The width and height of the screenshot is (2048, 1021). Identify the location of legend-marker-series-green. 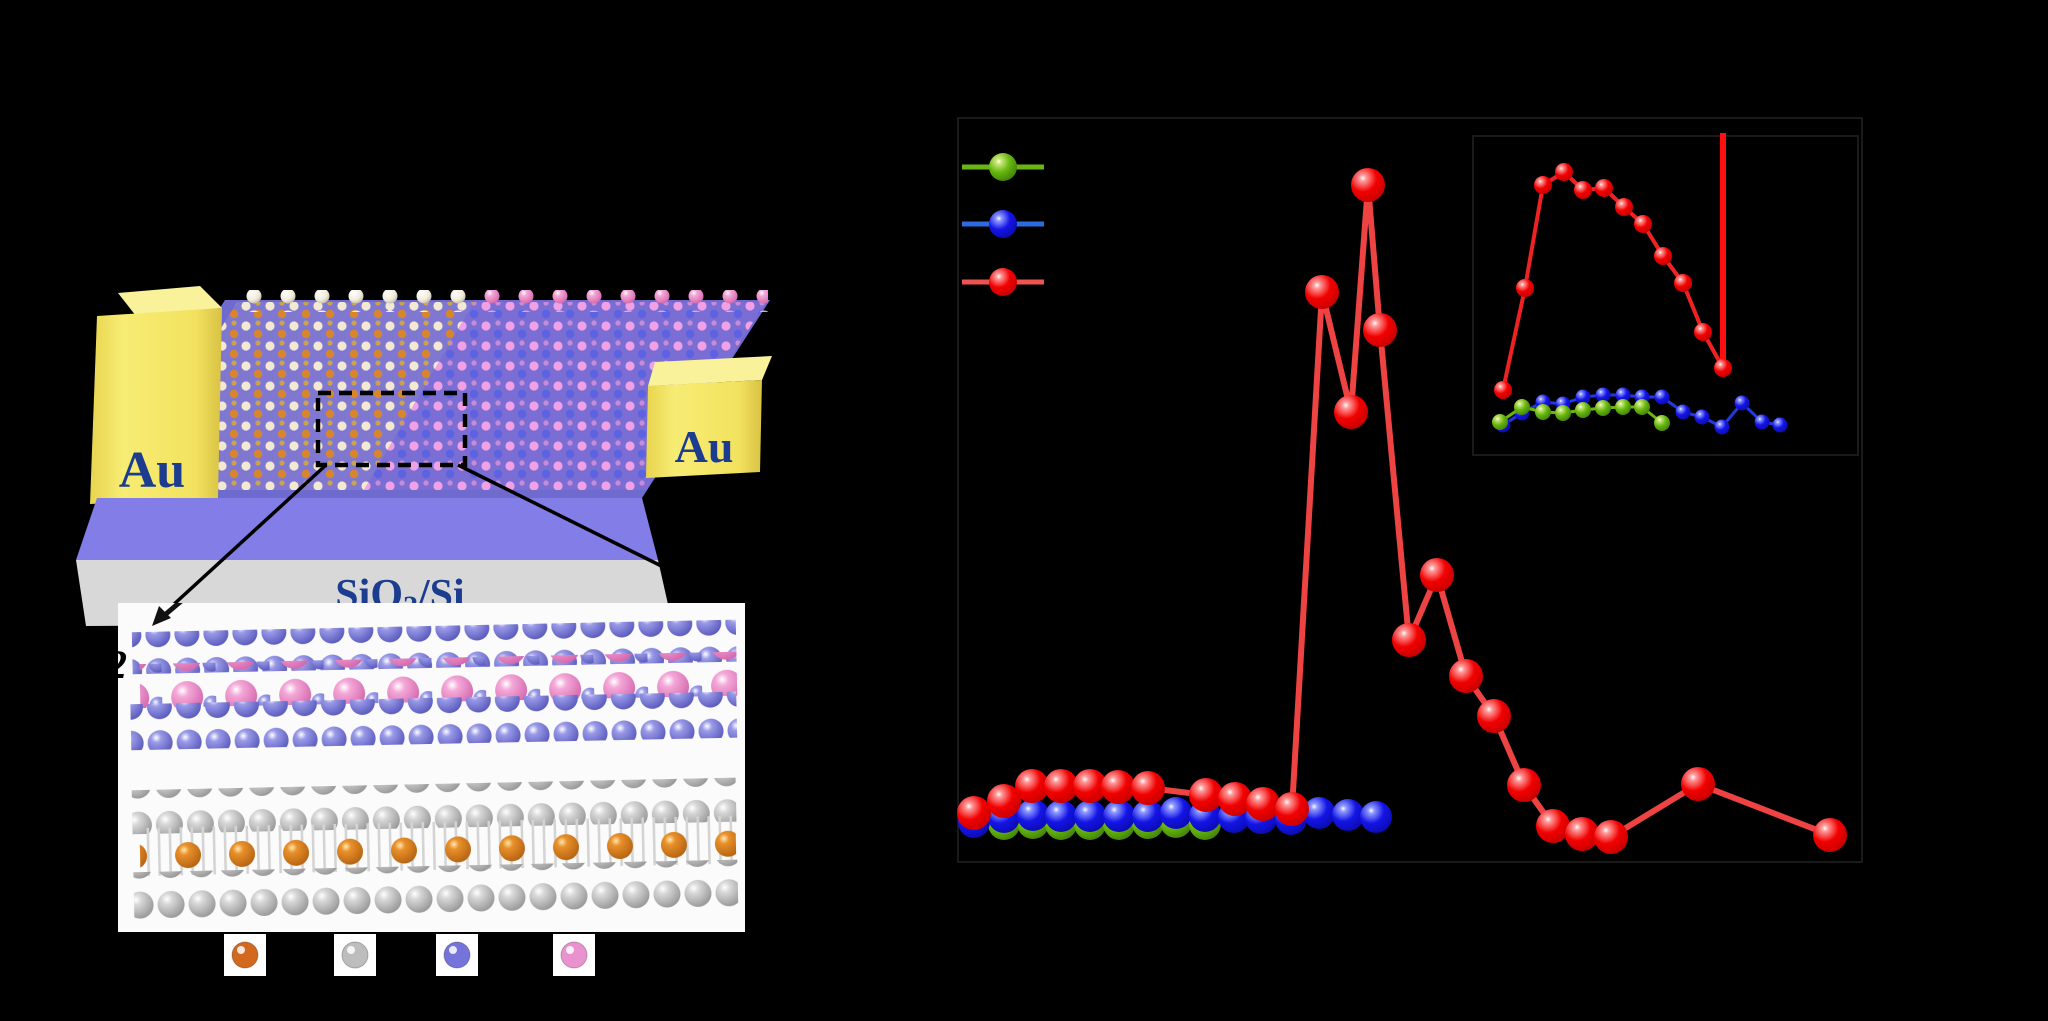
(1003, 167).